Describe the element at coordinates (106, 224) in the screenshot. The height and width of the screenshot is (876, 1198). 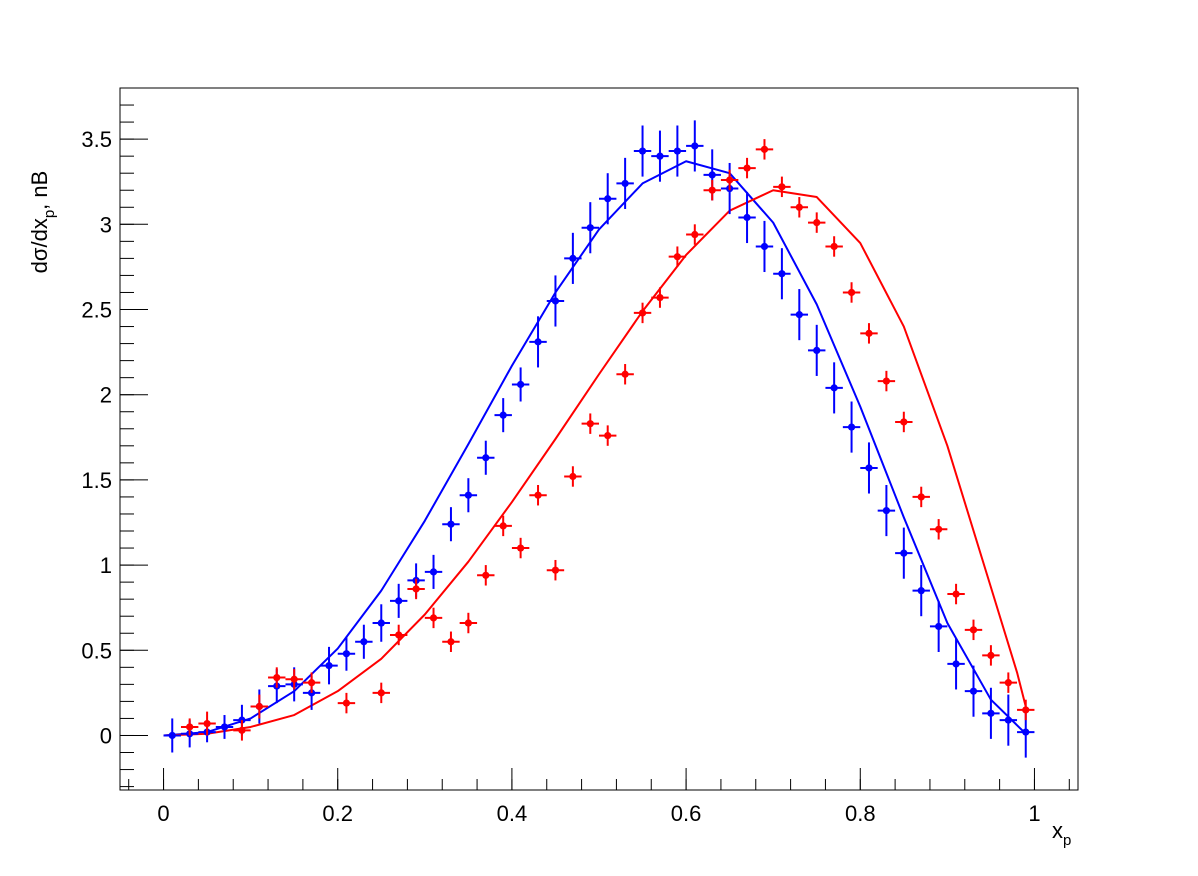
I see `y-tick-label: 3` at that location.